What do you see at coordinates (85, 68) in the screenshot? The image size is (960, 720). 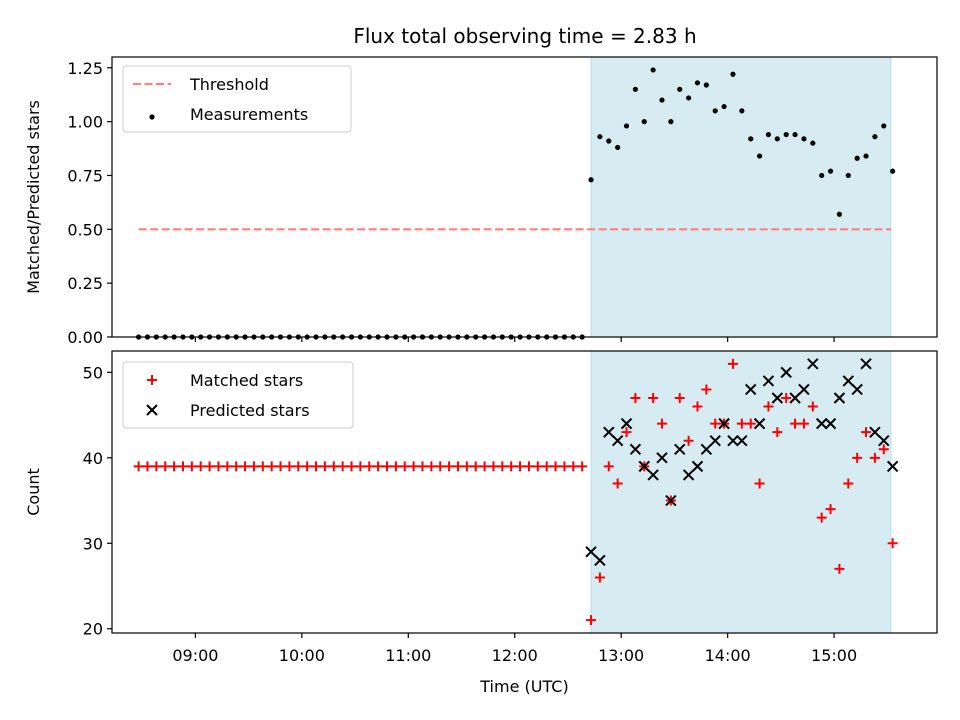 I see `y-tick-label: 1.25` at bounding box center [85, 68].